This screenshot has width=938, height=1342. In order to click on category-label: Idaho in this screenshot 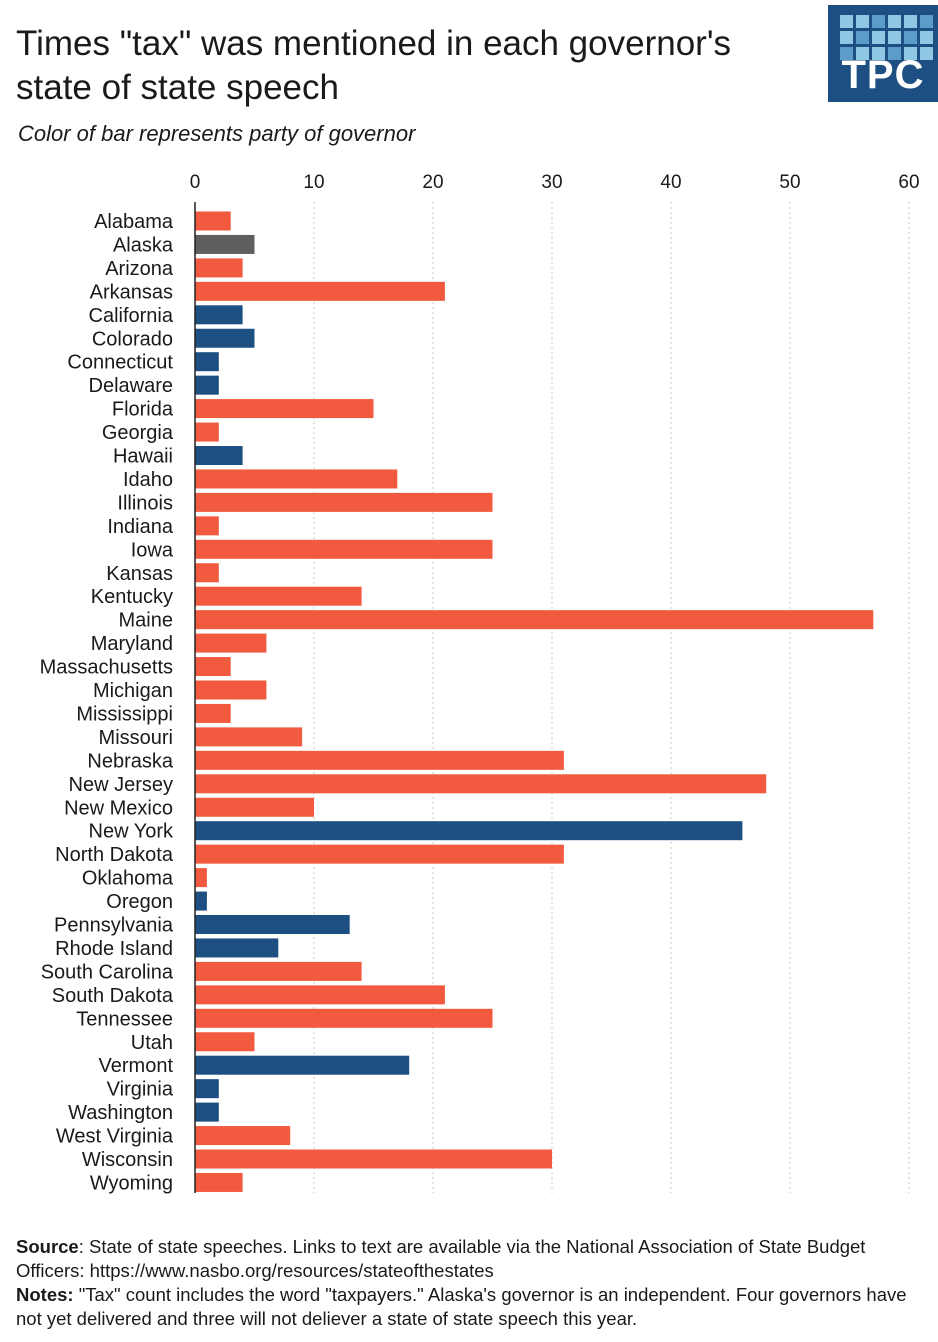, I will do `click(148, 480)`.